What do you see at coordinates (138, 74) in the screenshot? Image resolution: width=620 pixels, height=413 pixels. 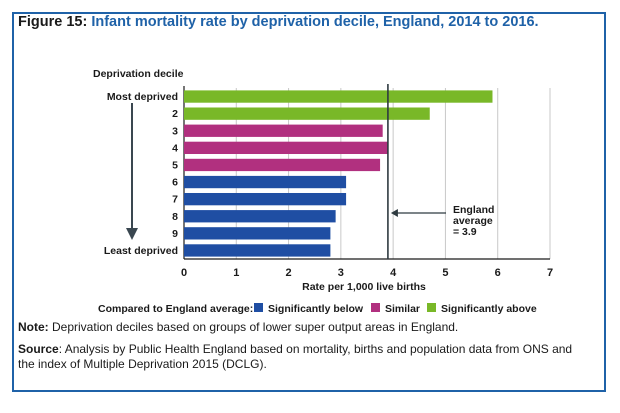 I see `y-axis-title: Deprivation decile` at bounding box center [138, 74].